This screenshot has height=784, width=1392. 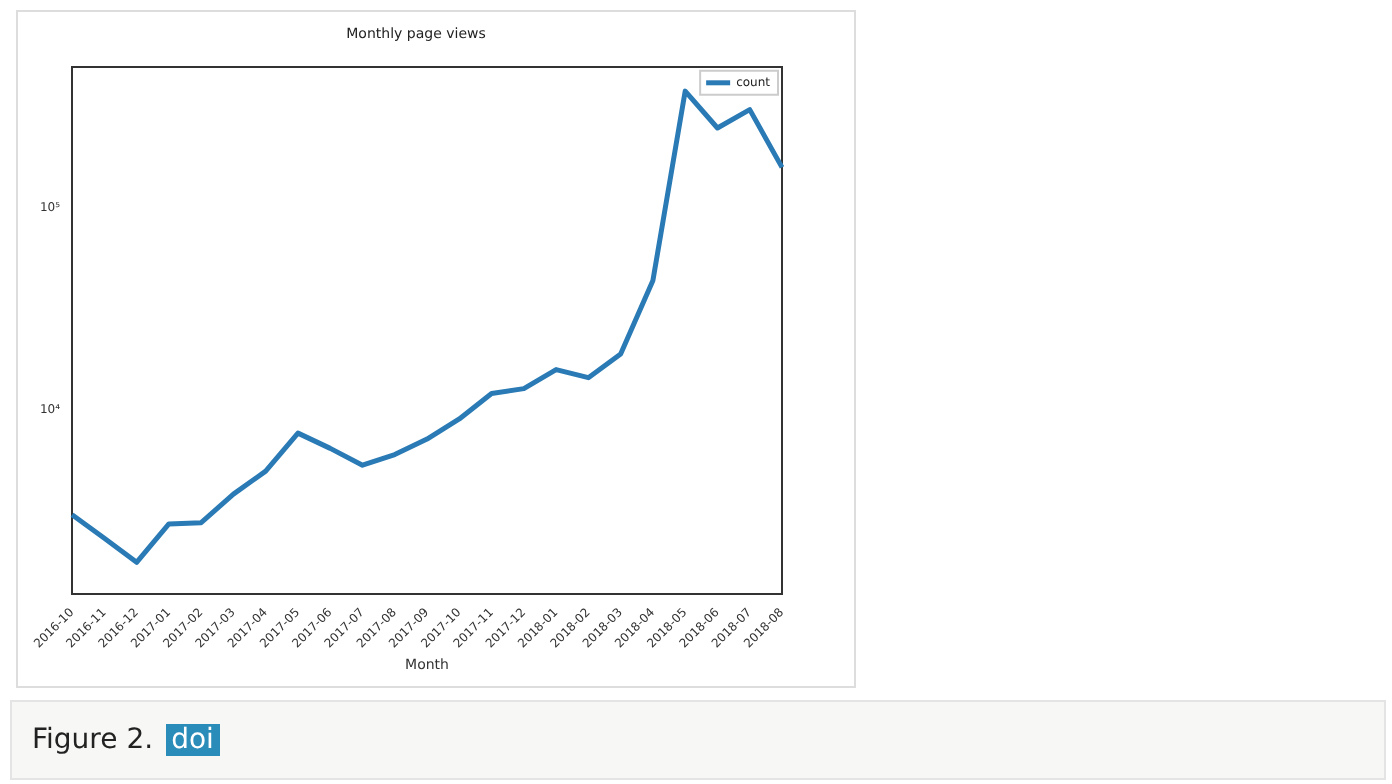 What do you see at coordinates (93, 740) in the screenshot?
I see `caption: Figure 2.` at bounding box center [93, 740].